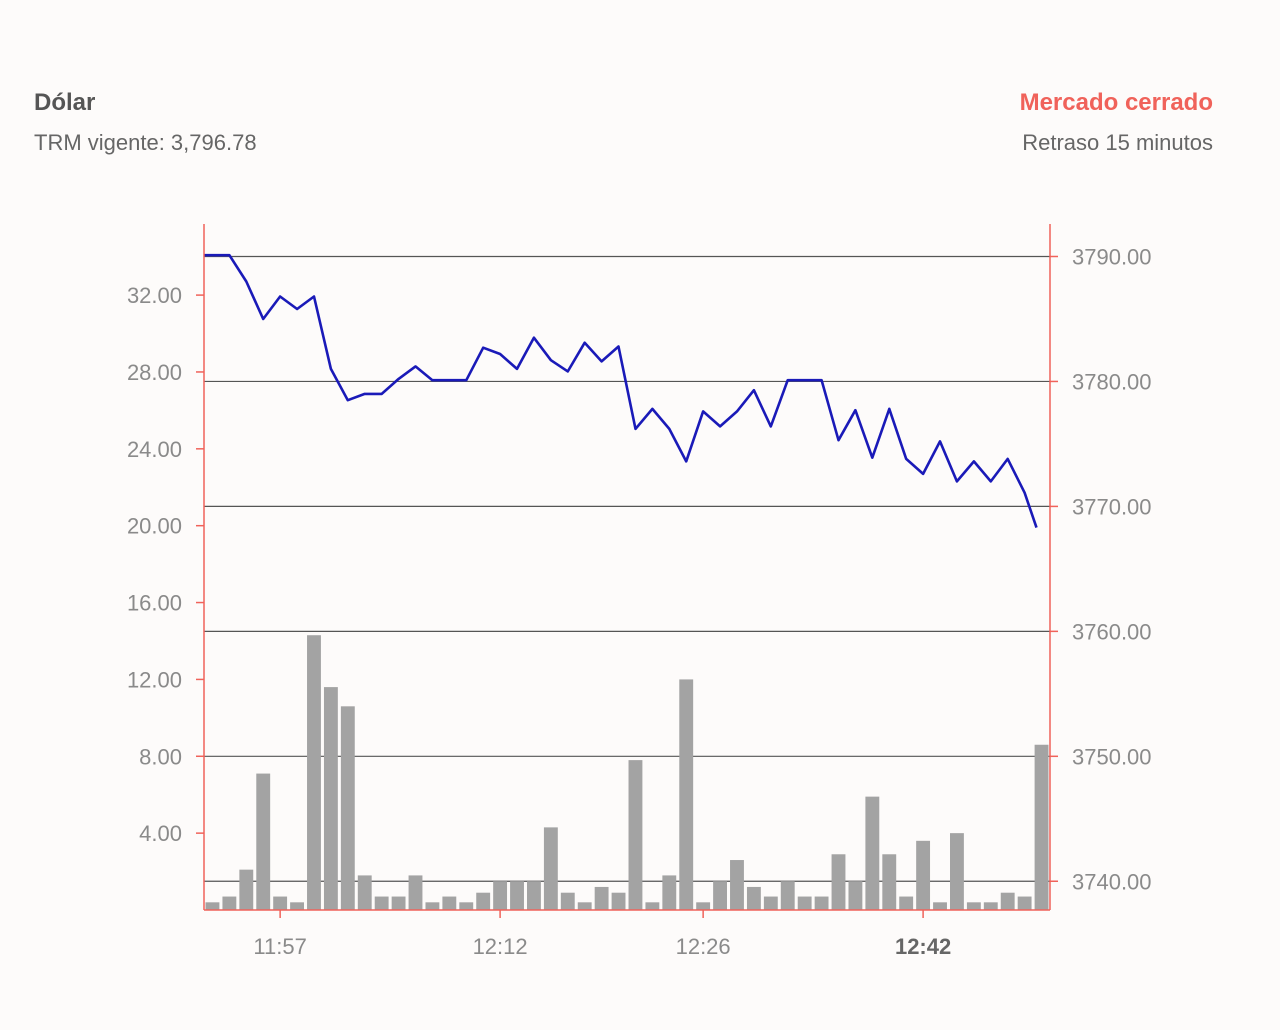 The height and width of the screenshot is (1030, 1280). I want to click on right-tick-label: 3780.00, so click(1112, 381).